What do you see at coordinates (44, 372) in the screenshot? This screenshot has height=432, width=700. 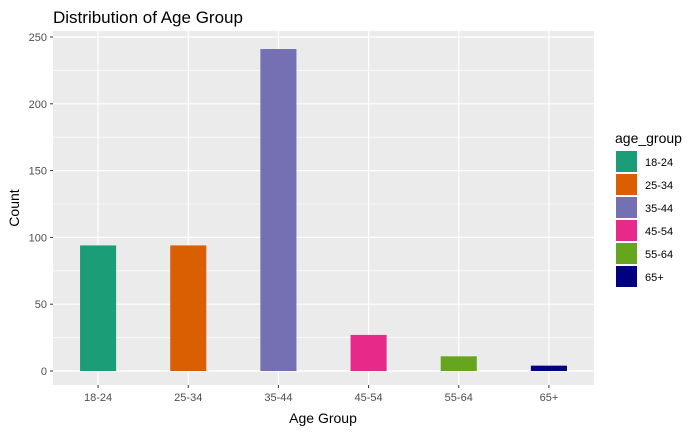 I see `y-tick-label: 0` at bounding box center [44, 372].